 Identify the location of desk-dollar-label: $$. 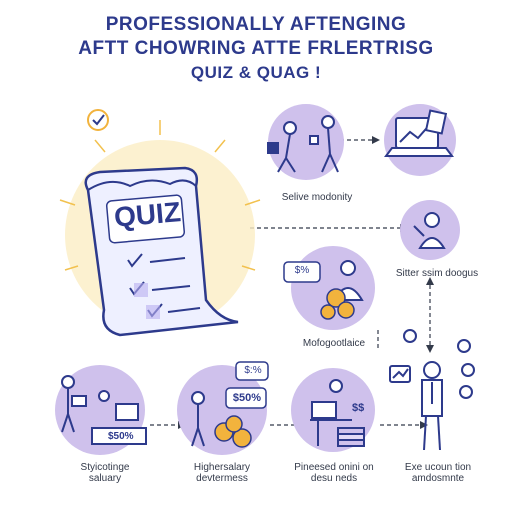
(358, 408).